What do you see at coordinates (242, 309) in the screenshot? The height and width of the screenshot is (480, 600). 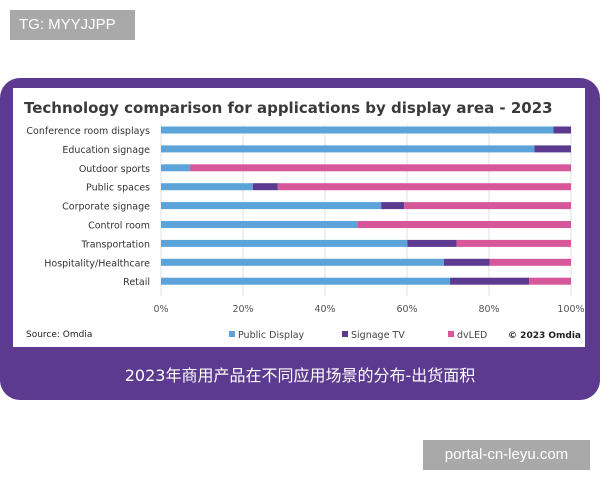 I see `x-tick-label: 20%` at bounding box center [242, 309].